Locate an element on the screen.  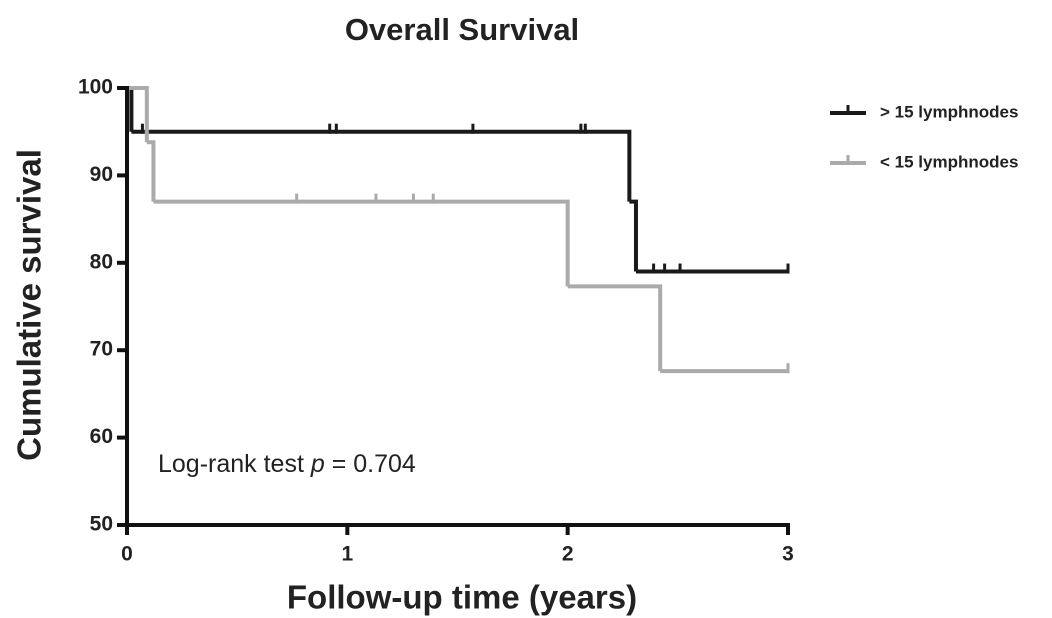
y-tick-label: 90 is located at coordinates (101, 174).